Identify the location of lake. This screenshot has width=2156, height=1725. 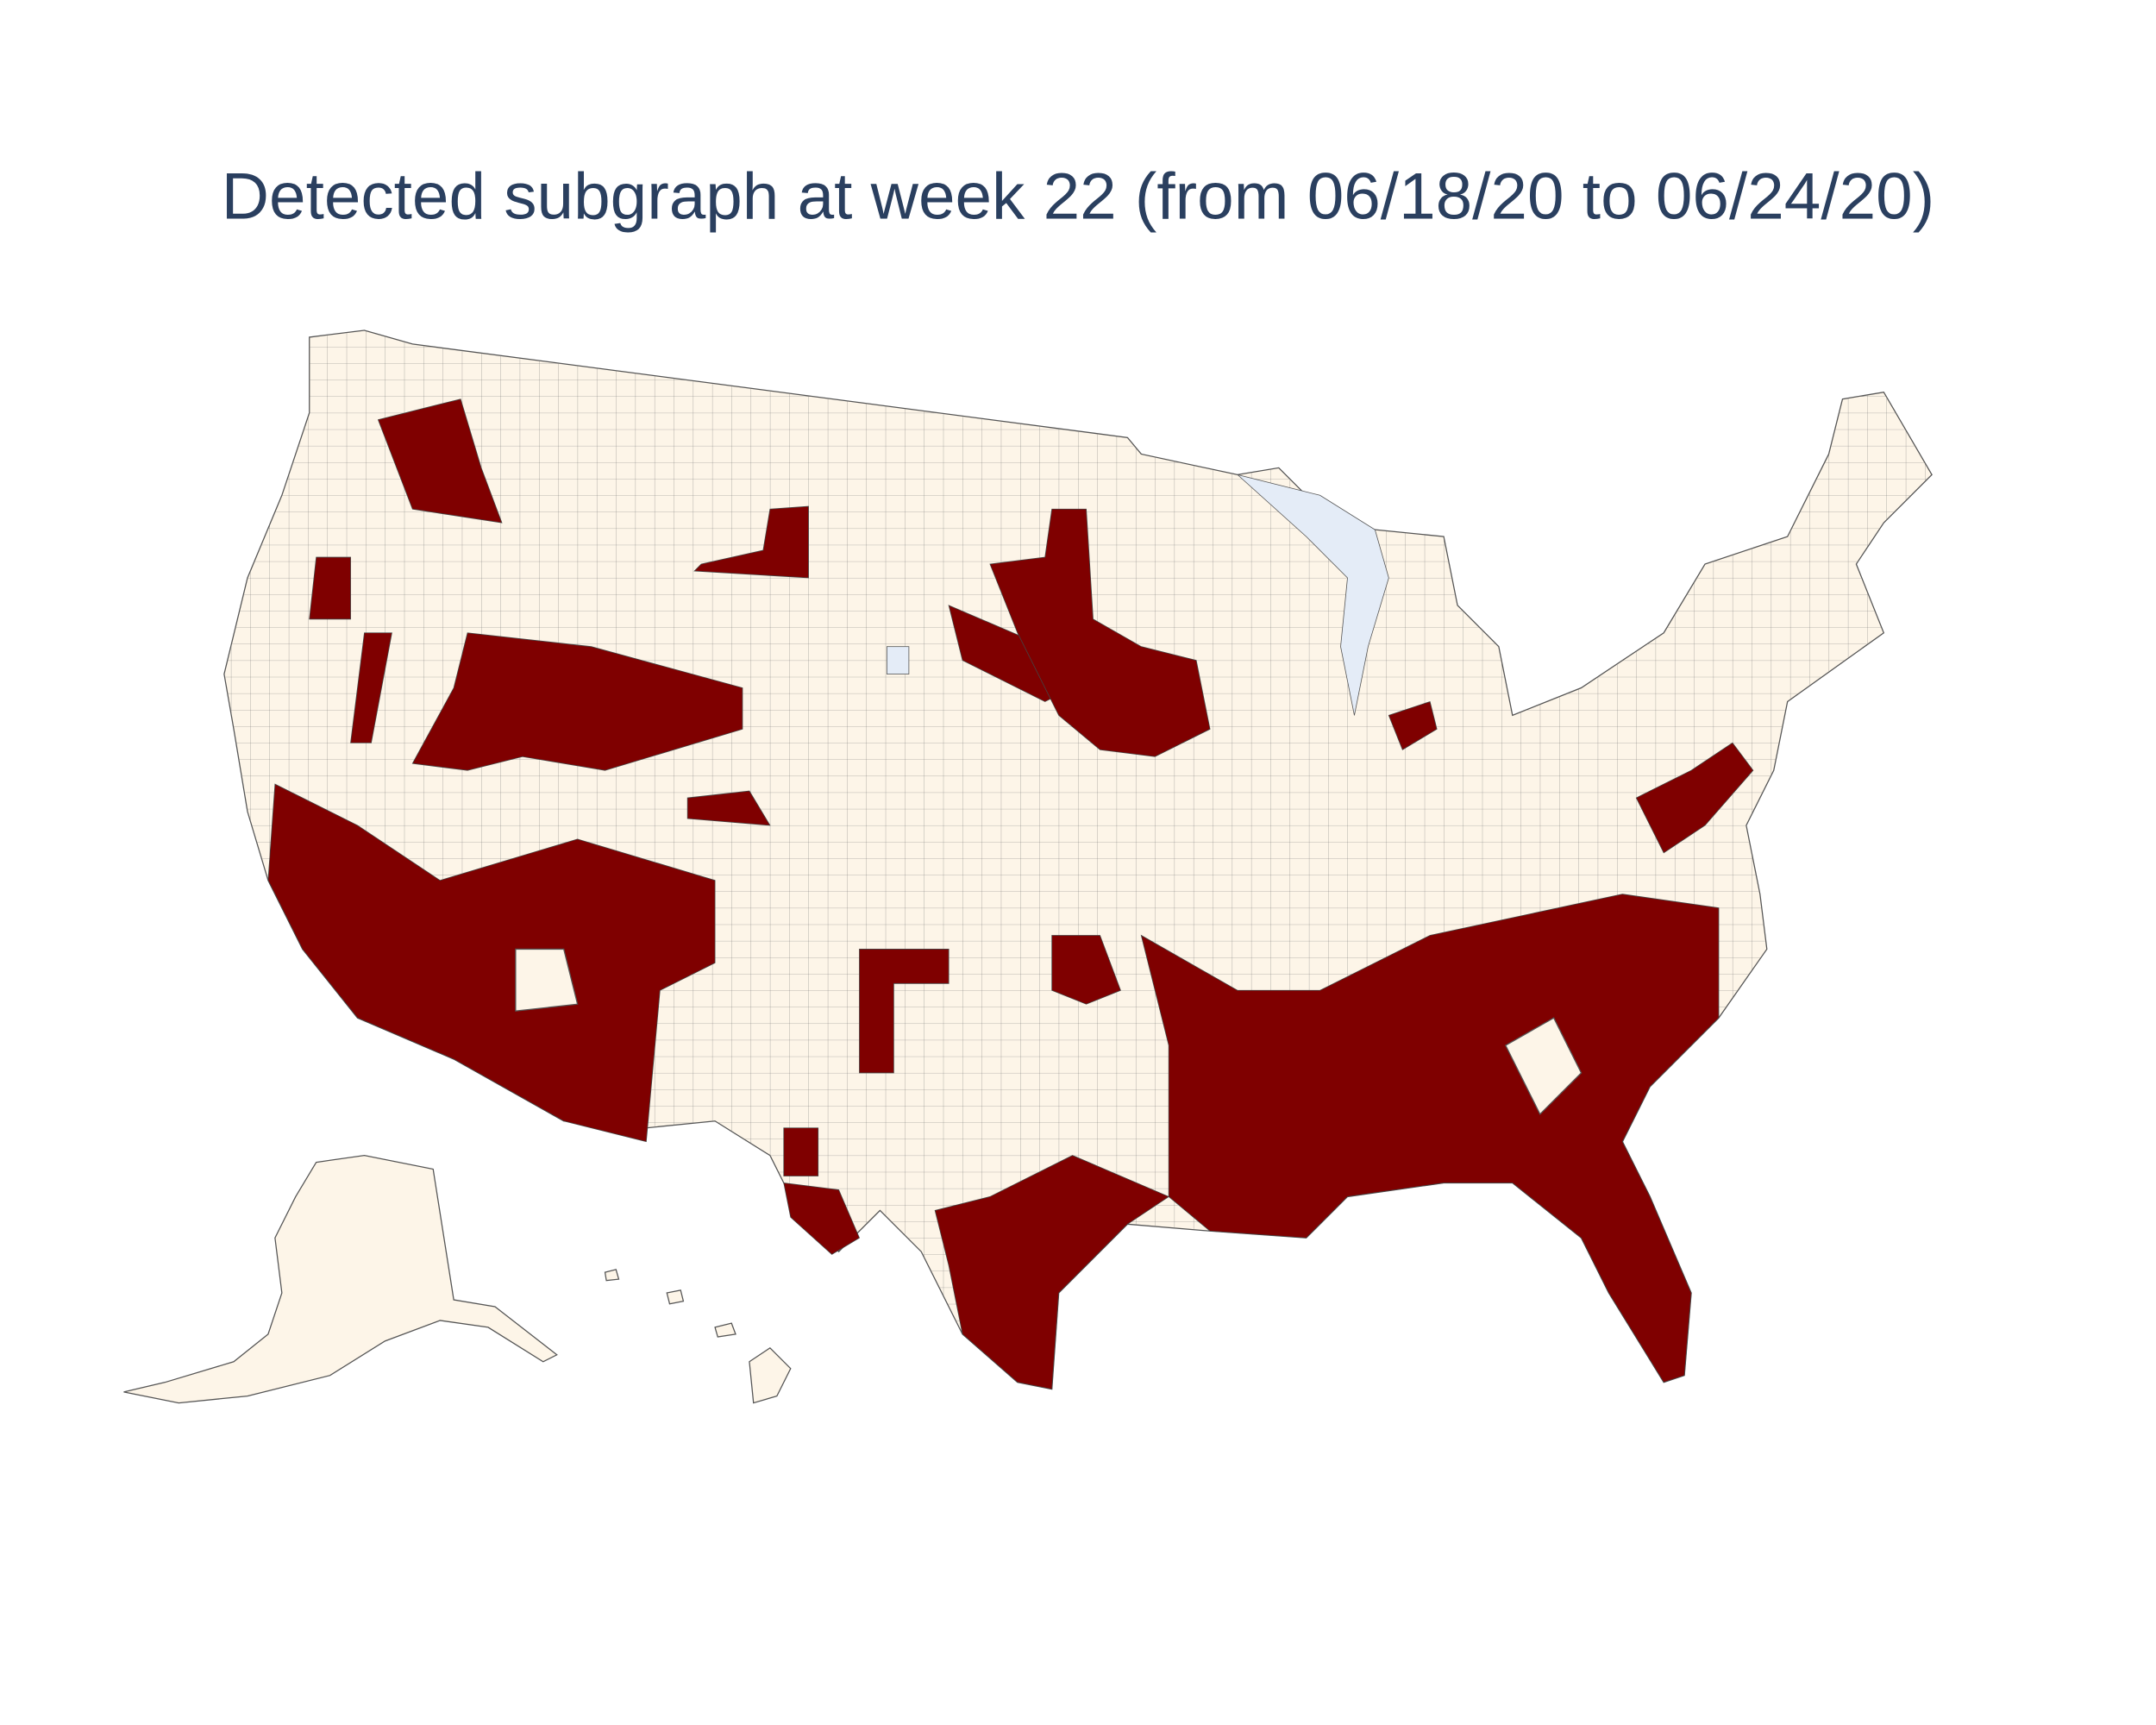
(898, 660).